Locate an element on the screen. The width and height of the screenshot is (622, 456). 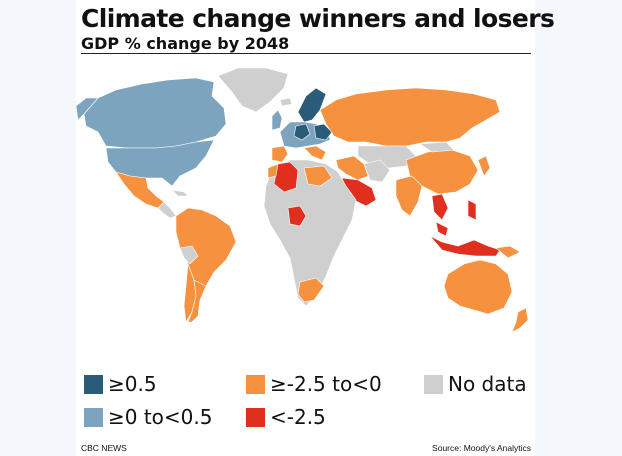
legend-swatch-loss-moderate is located at coordinates (255, 384).